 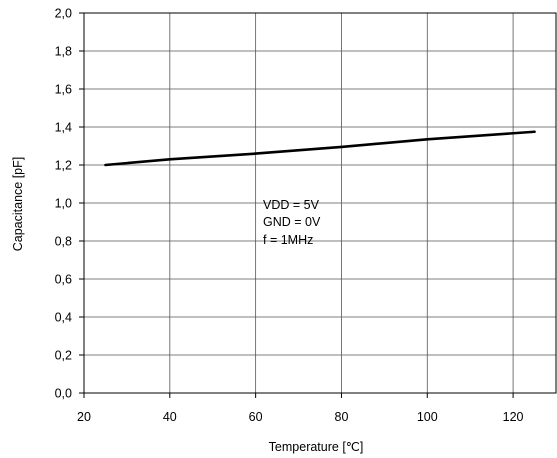 What do you see at coordinates (63, 128) in the screenshot?
I see `y-tick-label: 1,4` at bounding box center [63, 128].